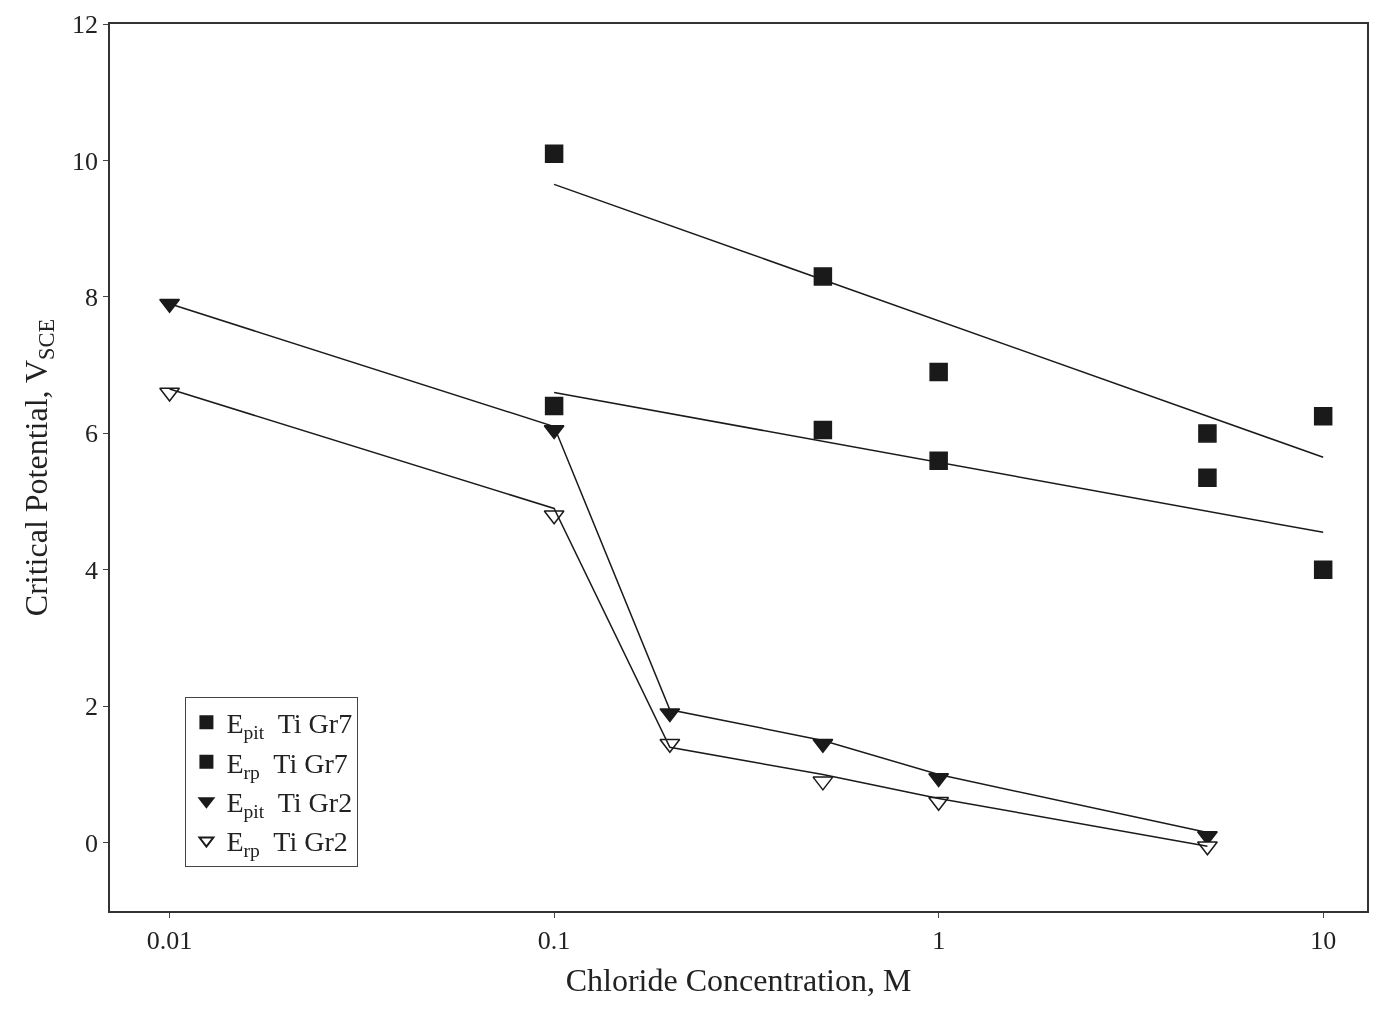 This screenshot has height=1021, width=1379. What do you see at coordinates (169, 940) in the screenshot?
I see `x-tick-label: 0.01` at bounding box center [169, 940].